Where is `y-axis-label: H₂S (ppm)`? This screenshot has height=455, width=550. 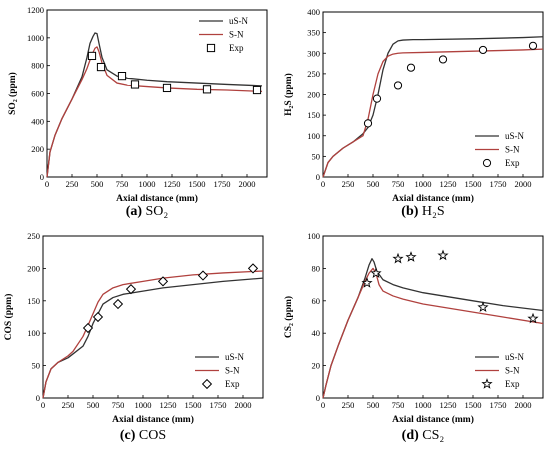 y-axis-label: H₂S (ppm) is located at coordinates (288, 94).